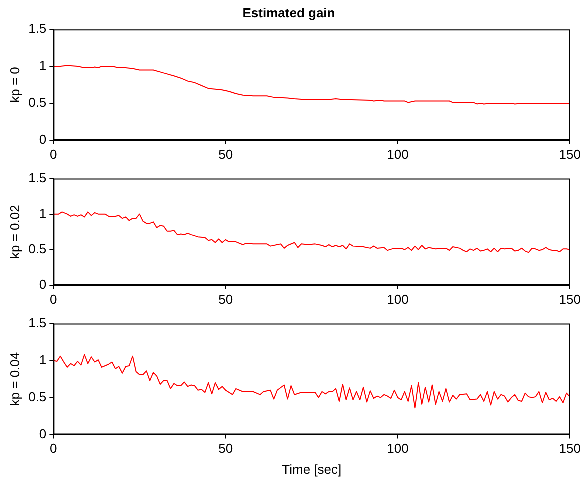 This screenshot has height=482, width=584. Describe the element at coordinates (14, 232) in the screenshot. I see `y-axis-title: kp = 0.02` at that location.